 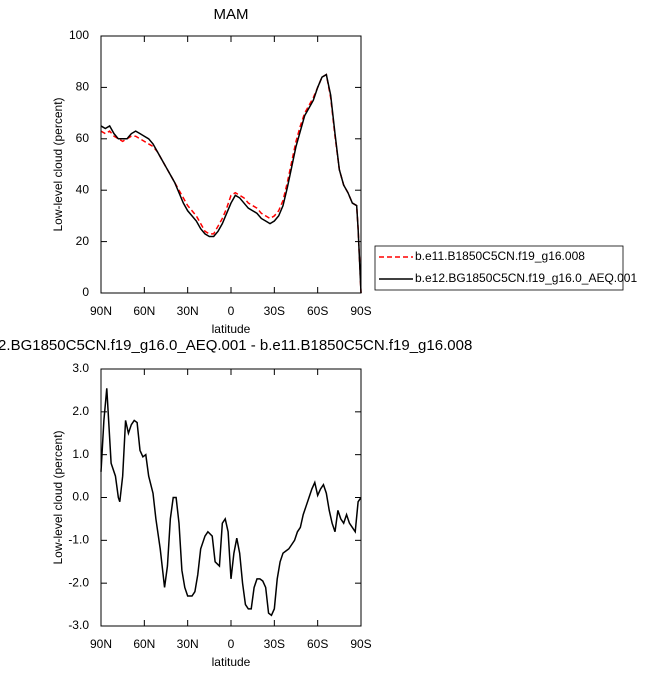 What do you see at coordinates (80, 411) in the screenshot?
I see `y-tick-label: 2.0` at bounding box center [80, 411].